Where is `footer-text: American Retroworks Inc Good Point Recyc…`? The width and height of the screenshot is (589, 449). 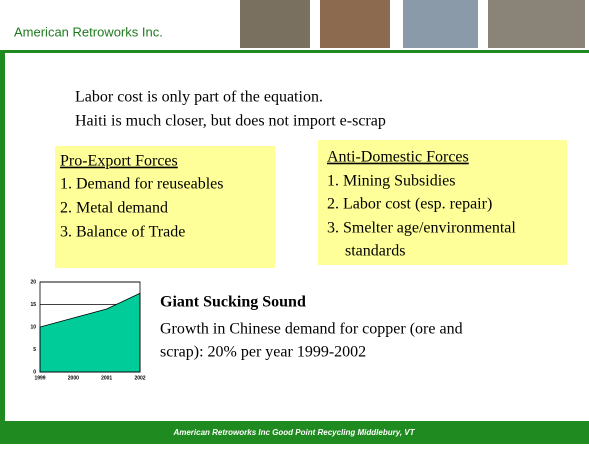 footer-text: American Retroworks Inc Good Point Recyc… is located at coordinates (293, 432).